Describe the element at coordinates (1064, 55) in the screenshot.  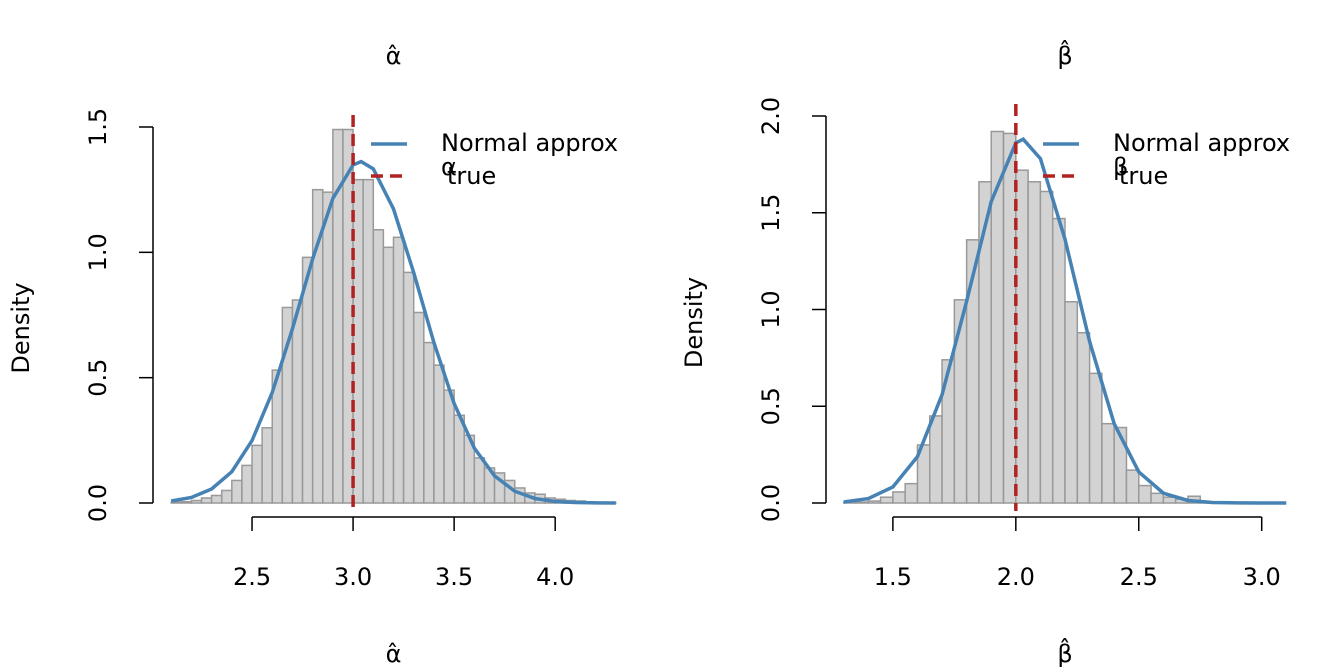
I see `chart-title: β̂` at that location.